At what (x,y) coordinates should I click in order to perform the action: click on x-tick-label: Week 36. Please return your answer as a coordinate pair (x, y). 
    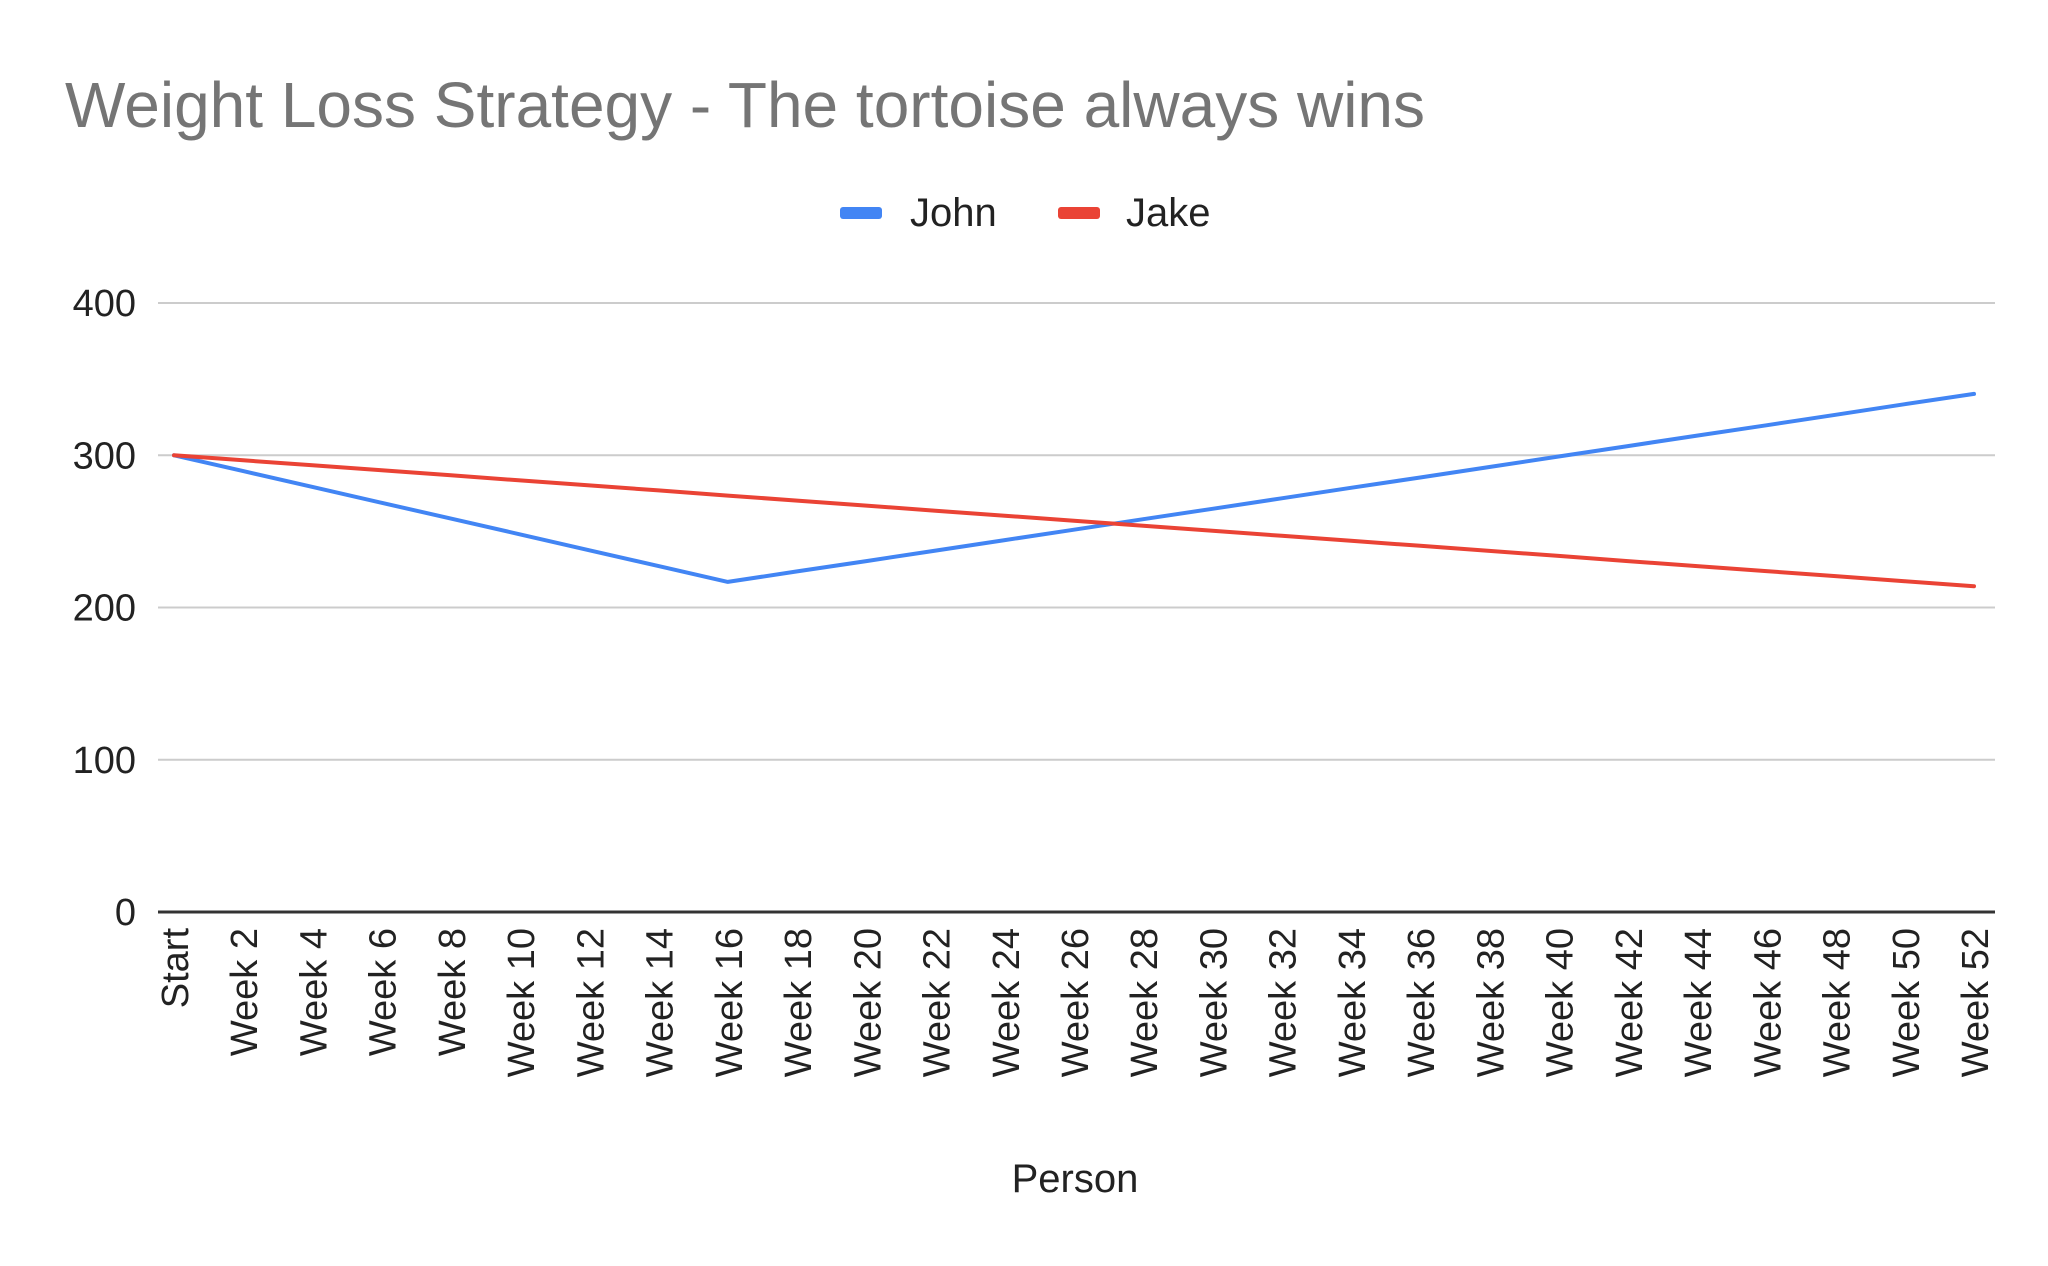
    Looking at the image, I should click on (1422, 1002).